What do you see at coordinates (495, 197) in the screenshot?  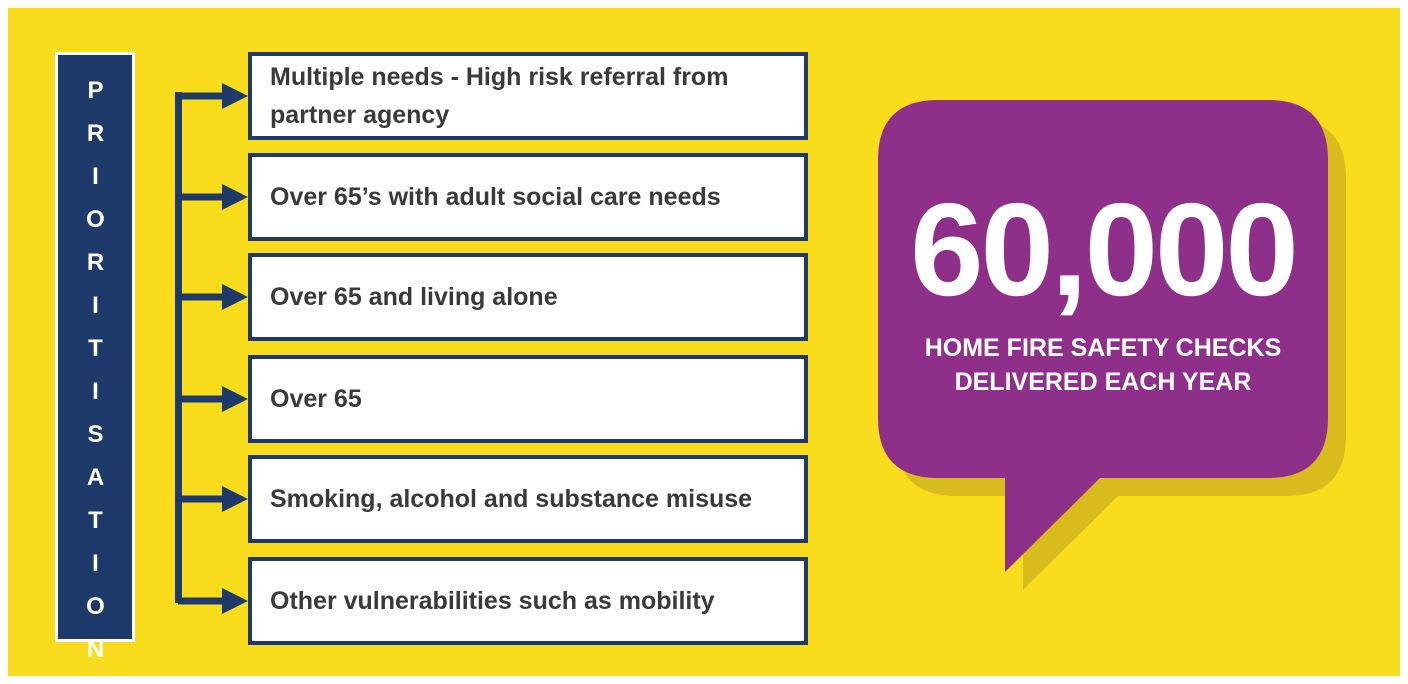 I see `item-text: Over 65’s with adult social care needs` at bounding box center [495, 197].